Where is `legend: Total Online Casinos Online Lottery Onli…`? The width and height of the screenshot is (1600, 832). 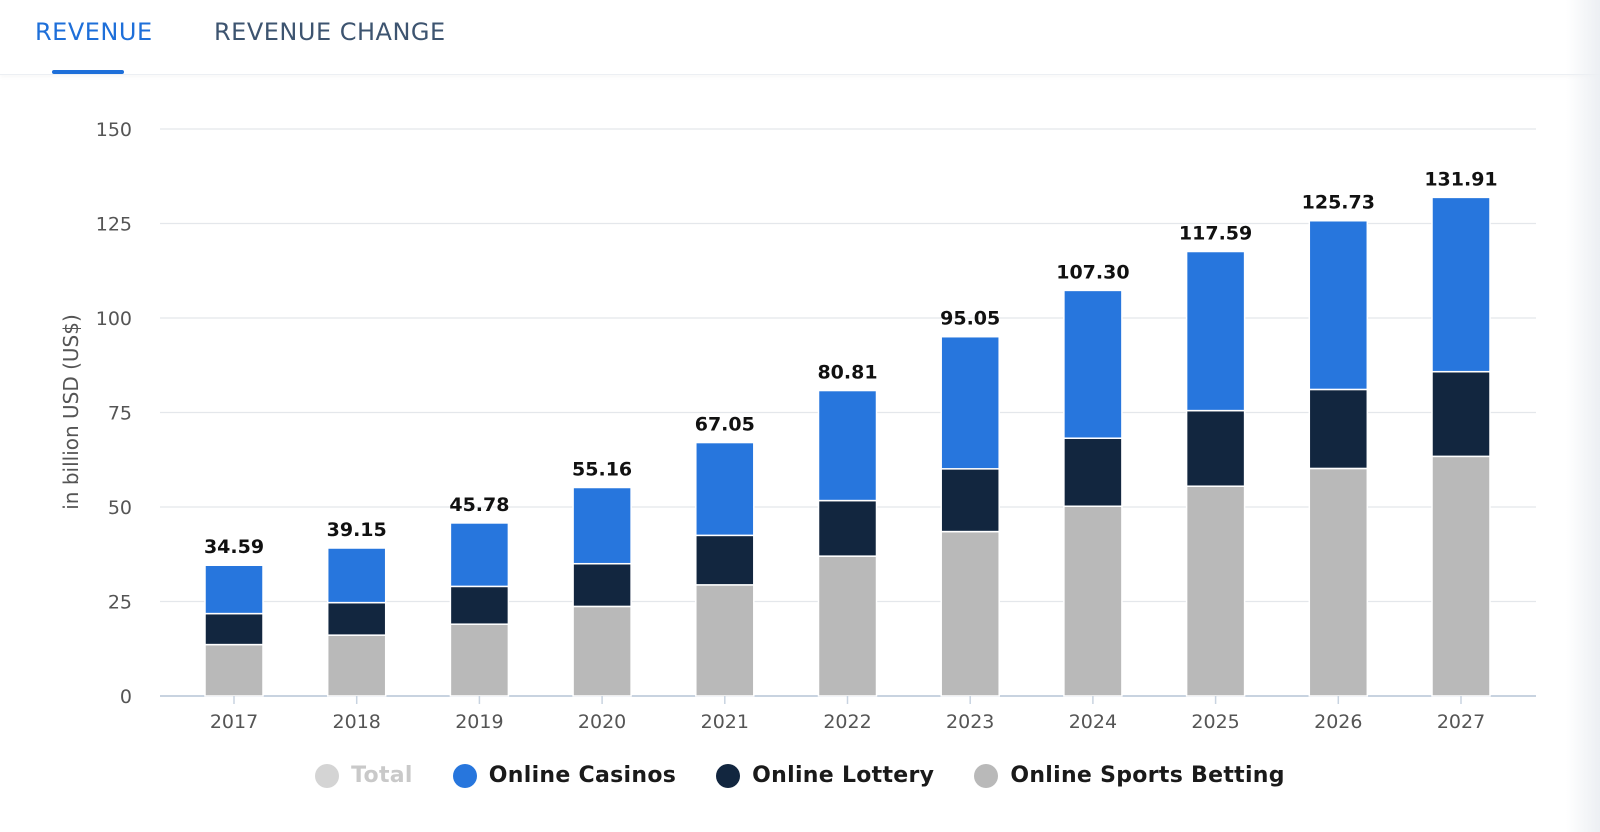 legend: Total Online Casinos Online Lottery Onli… is located at coordinates (800, 775).